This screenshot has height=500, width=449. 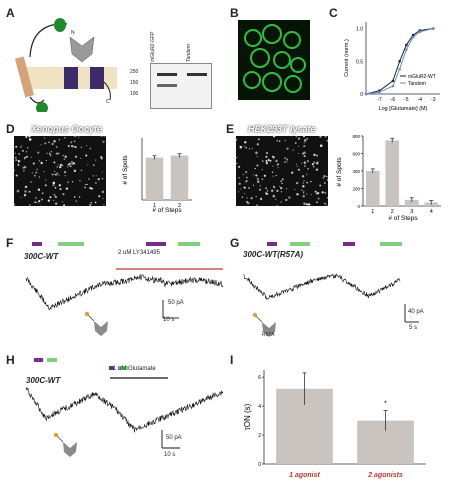 I want to click on scale-y-g: 40 pA, so click(x=416, y=312).